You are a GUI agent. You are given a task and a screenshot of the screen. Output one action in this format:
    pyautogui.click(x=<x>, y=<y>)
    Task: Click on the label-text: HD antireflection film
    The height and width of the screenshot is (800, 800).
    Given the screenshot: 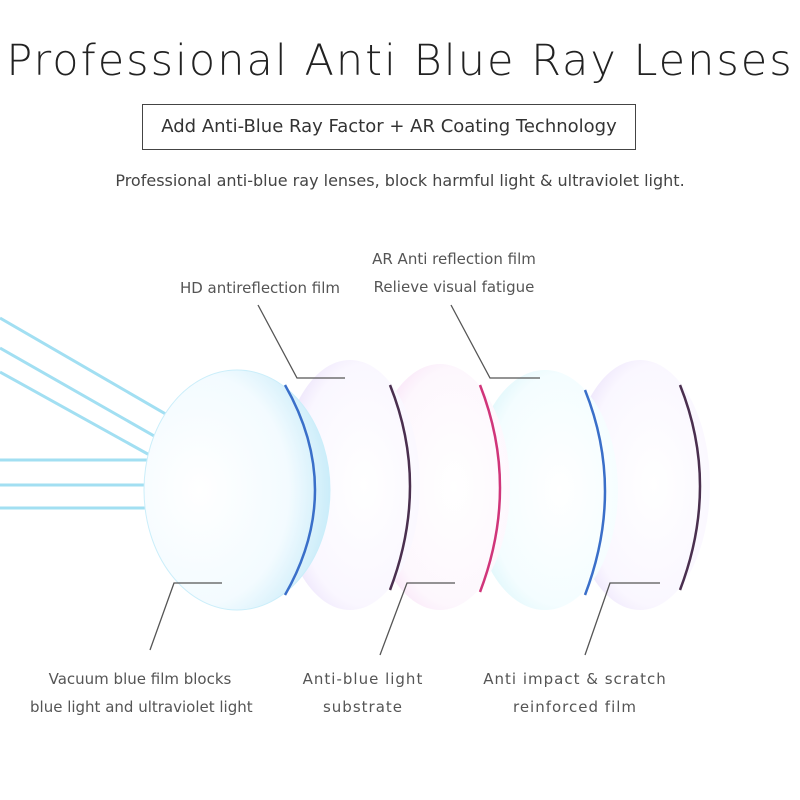 What is the action you would take?
    pyautogui.click(x=260, y=288)
    